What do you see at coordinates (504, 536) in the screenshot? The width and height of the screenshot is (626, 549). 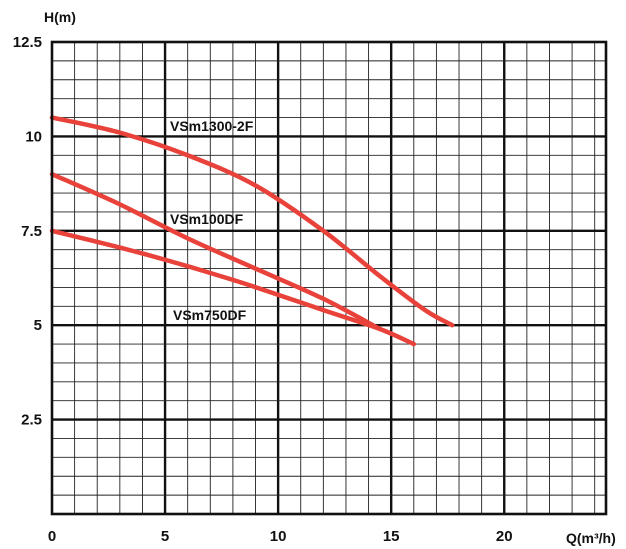 I see `x-tick-label: 20` at bounding box center [504, 536].